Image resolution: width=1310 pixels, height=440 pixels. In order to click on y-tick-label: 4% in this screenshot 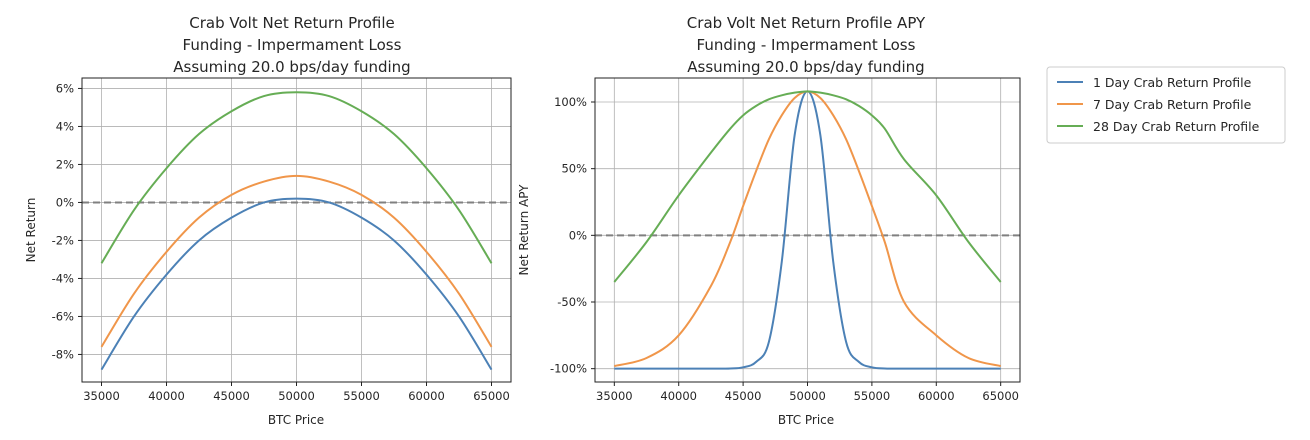, I will do `click(65, 126)`.